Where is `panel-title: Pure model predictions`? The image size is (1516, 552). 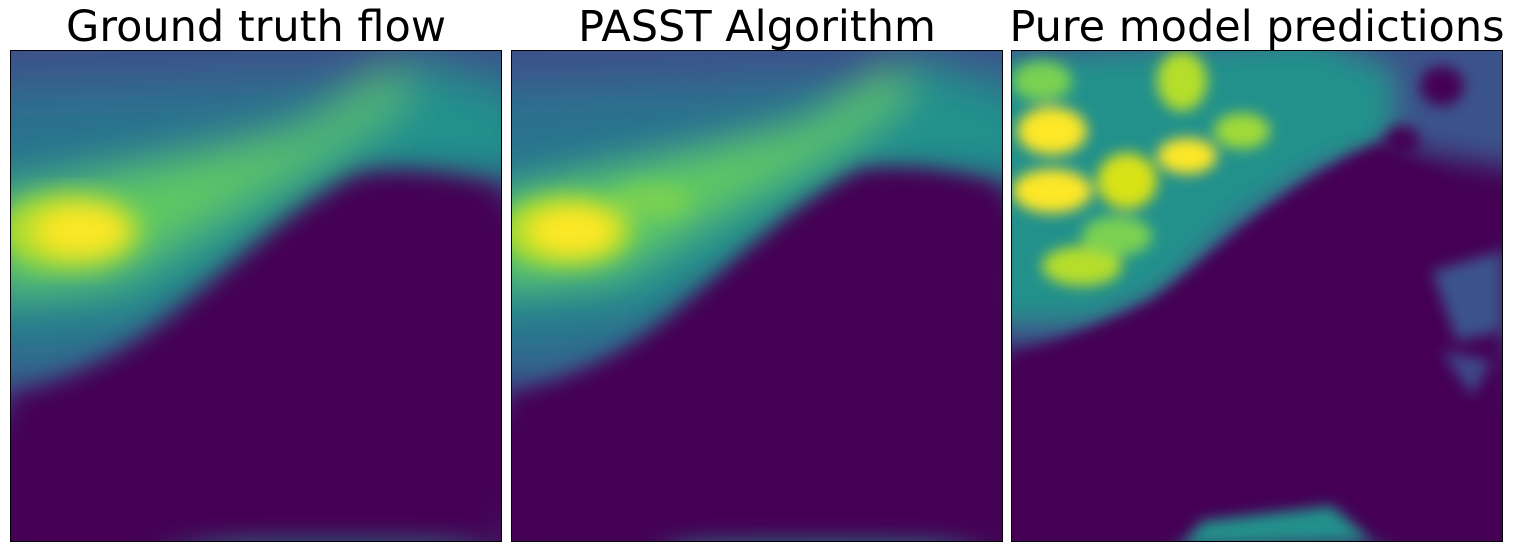 panel-title: Pure model predictions is located at coordinates (1257, 27).